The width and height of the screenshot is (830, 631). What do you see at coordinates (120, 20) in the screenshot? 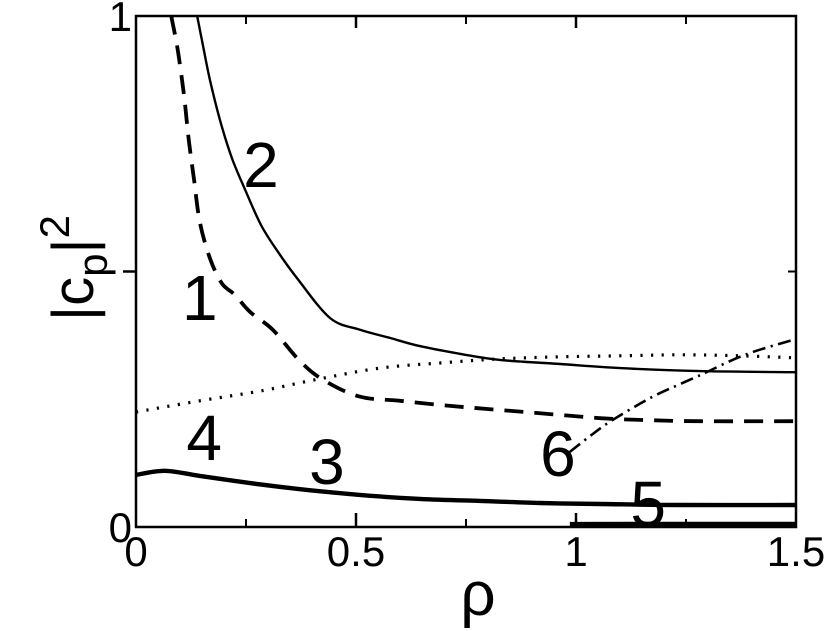
I see `y-tick-label: 1` at bounding box center [120, 20].